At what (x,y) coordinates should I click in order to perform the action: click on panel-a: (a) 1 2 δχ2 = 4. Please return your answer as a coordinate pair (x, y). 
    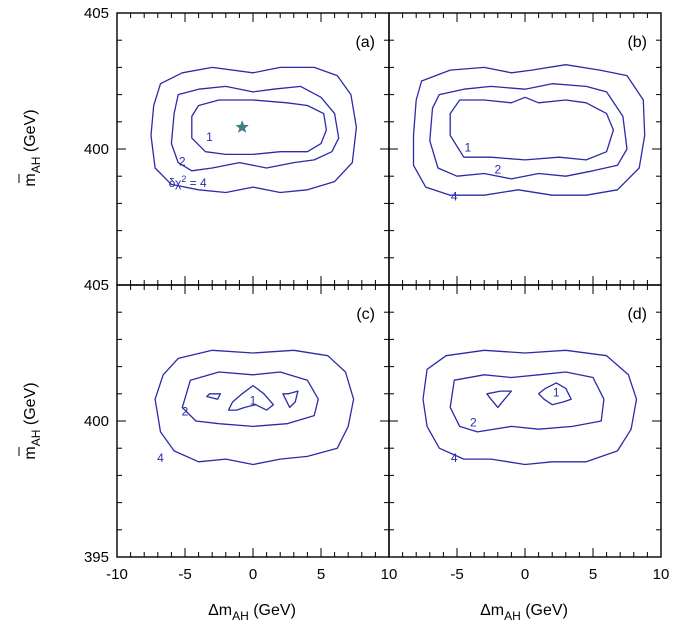
    Looking at the image, I should click on (262, 114).